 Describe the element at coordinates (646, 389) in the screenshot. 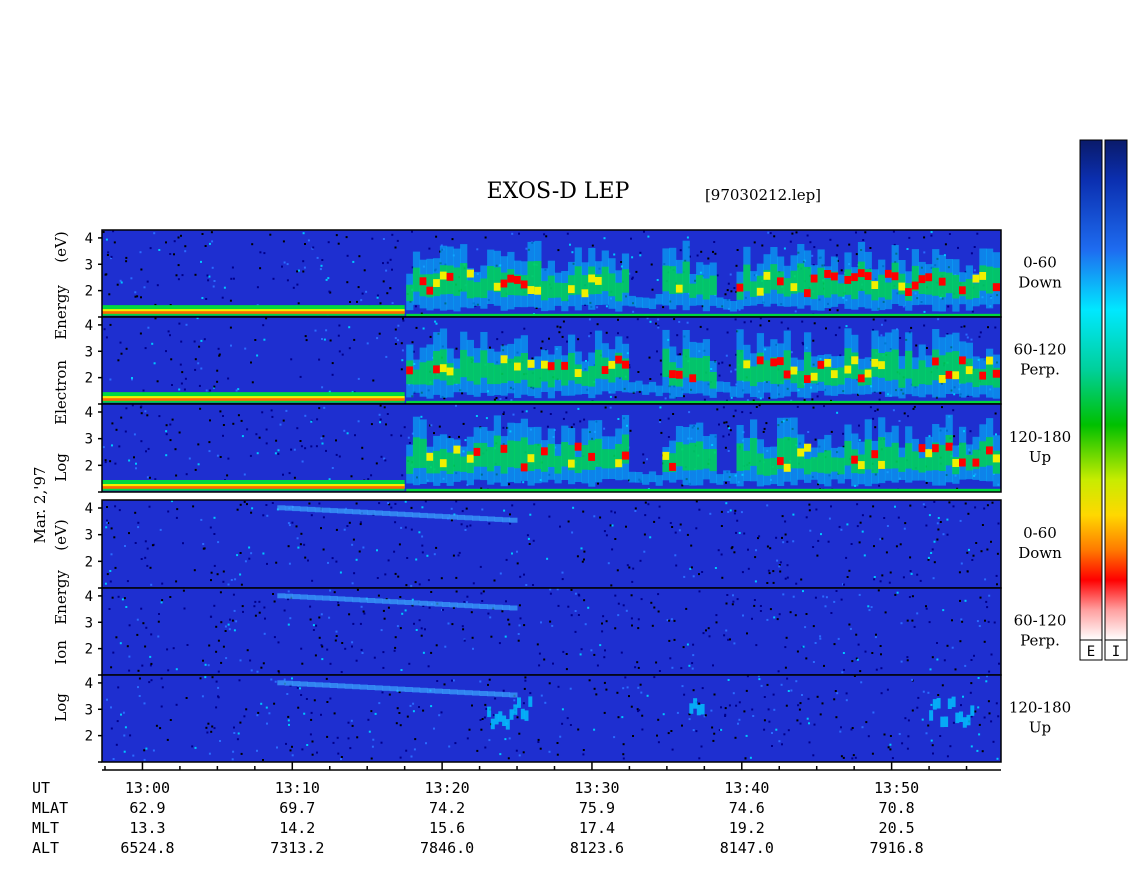

I see `electron-burst` at that location.